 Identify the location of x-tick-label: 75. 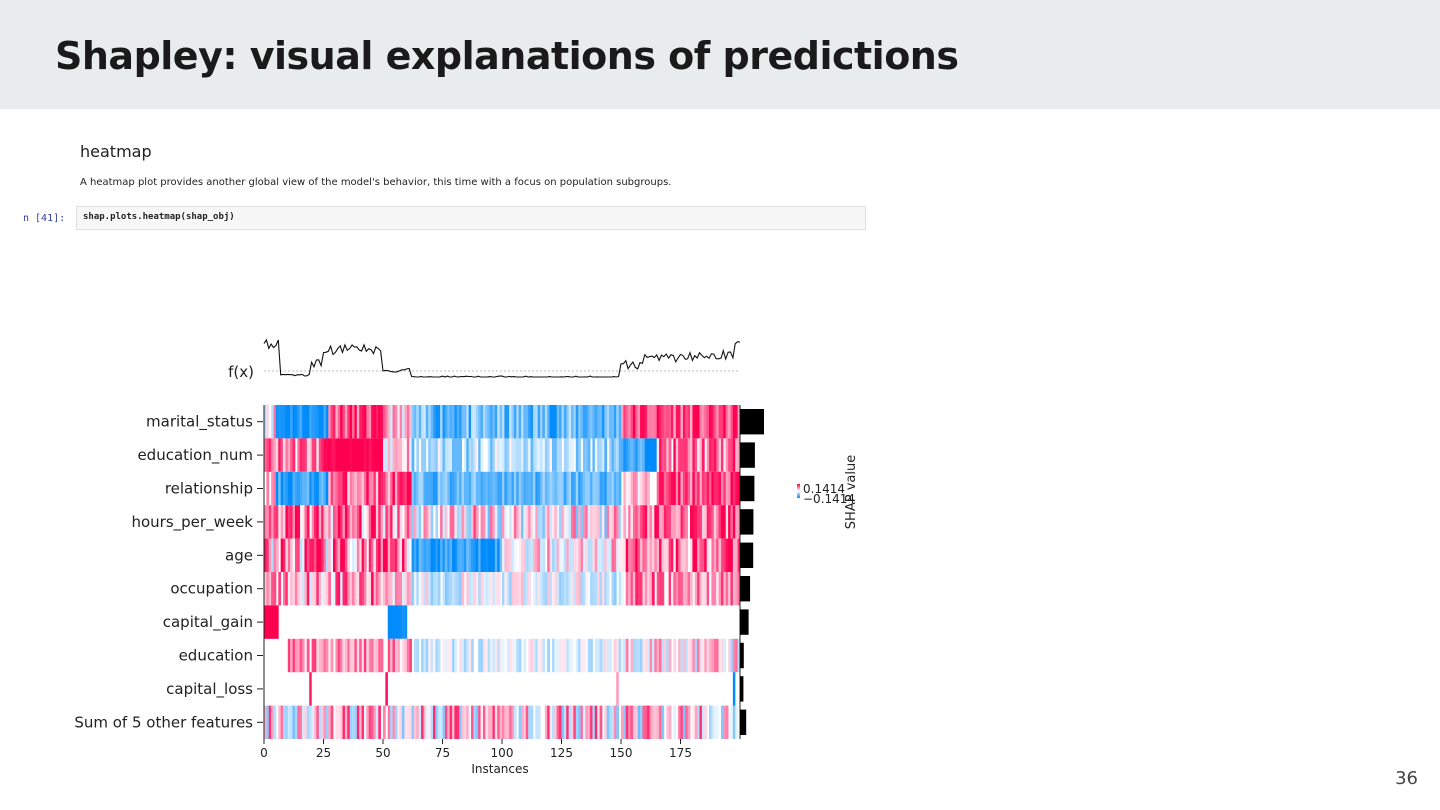
(442, 753).